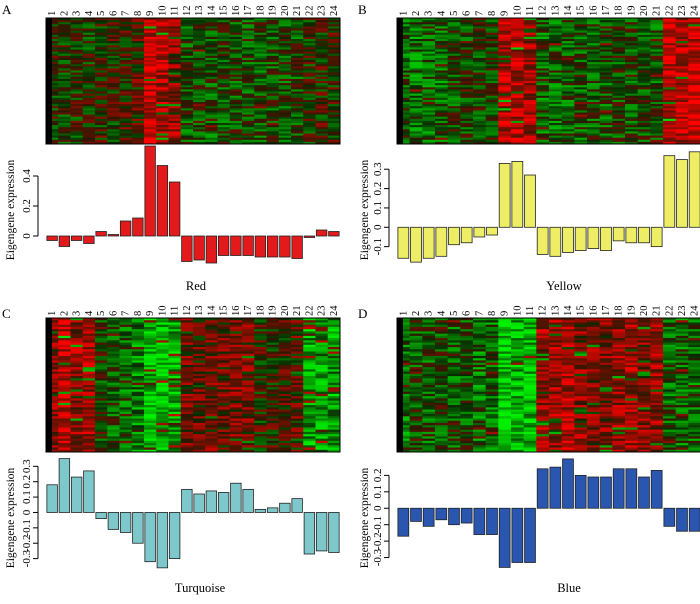 The height and width of the screenshot is (604, 700). Describe the element at coordinates (297, 311) in the screenshot. I see `sample-label-21: 21` at that location.